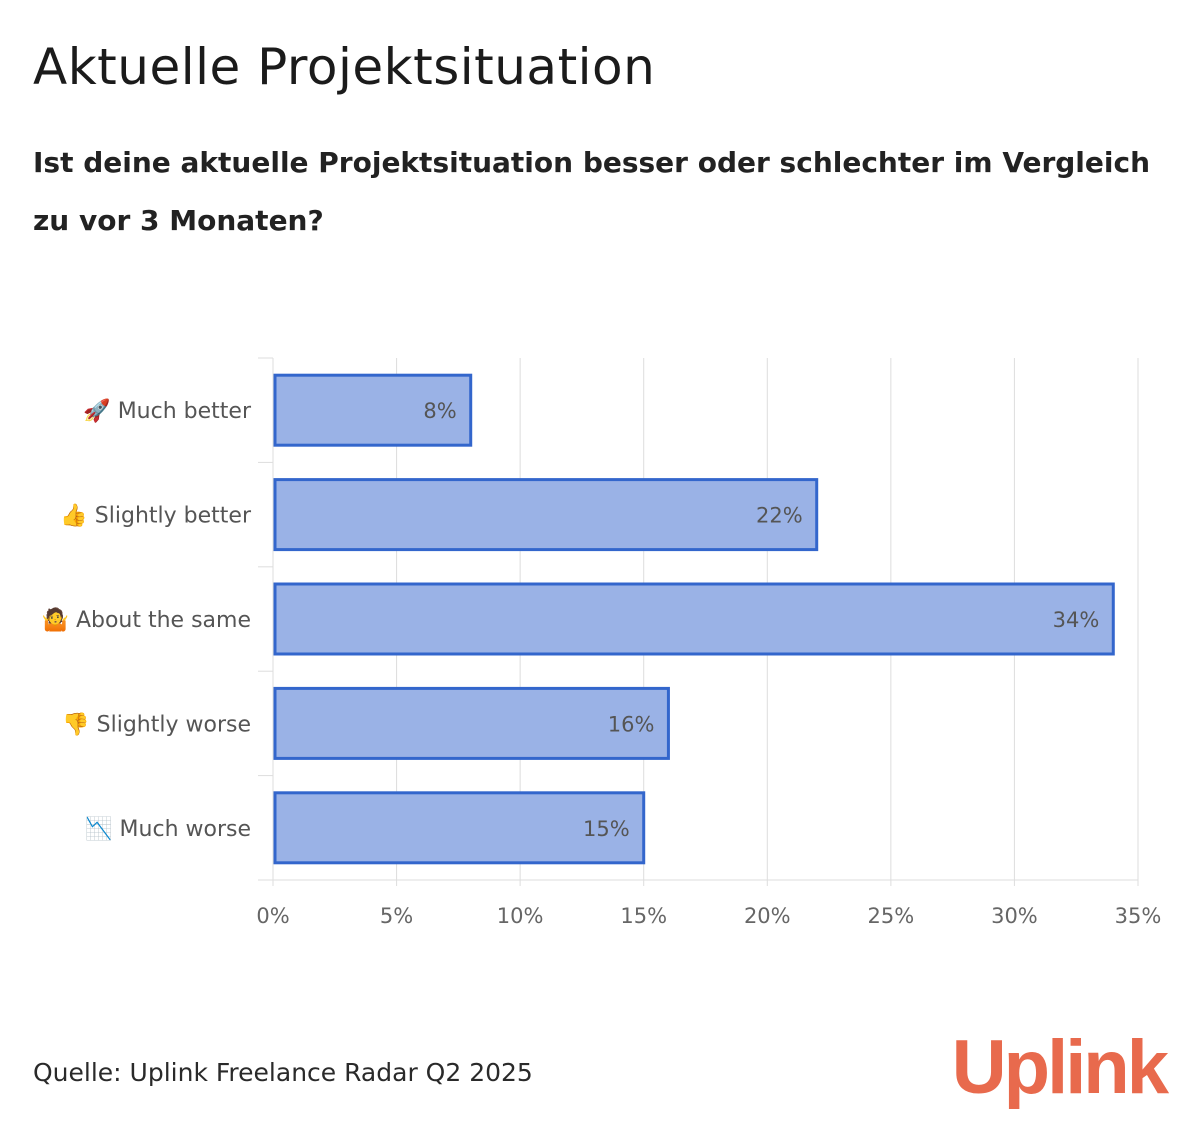 Image resolution: width=1200 pixels, height=1148 pixels. Describe the element at coordinates (1014, 916) in the screenshot. I see `x-tick-label: 30%` at that location.